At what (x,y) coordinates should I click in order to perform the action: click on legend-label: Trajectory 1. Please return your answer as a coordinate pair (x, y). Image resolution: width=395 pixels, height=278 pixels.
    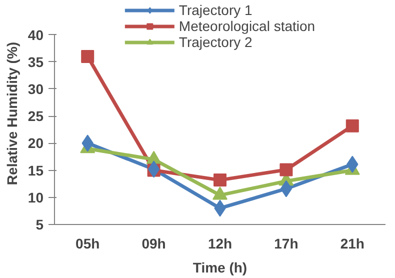
    Looking at the image, I should click on (215, 10).